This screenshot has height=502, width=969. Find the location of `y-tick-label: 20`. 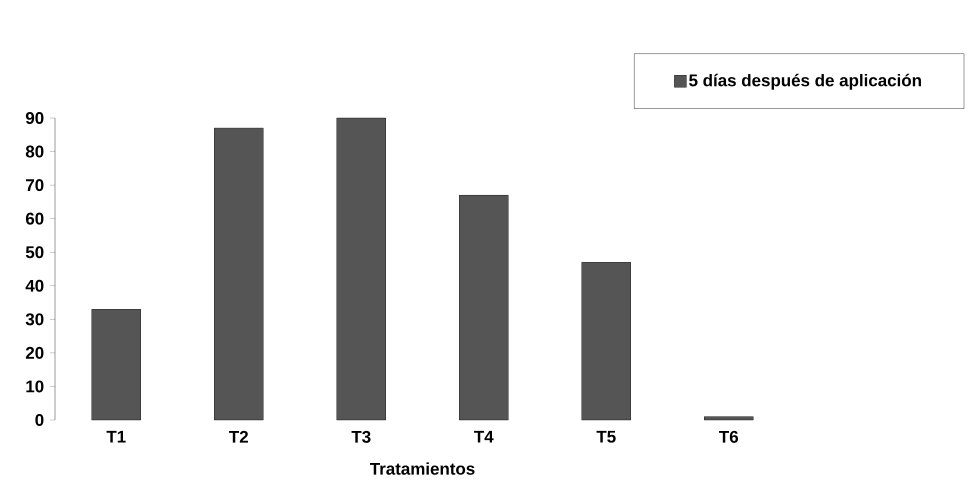

y-tick-label: 20 is located at coordinates (35, 352).